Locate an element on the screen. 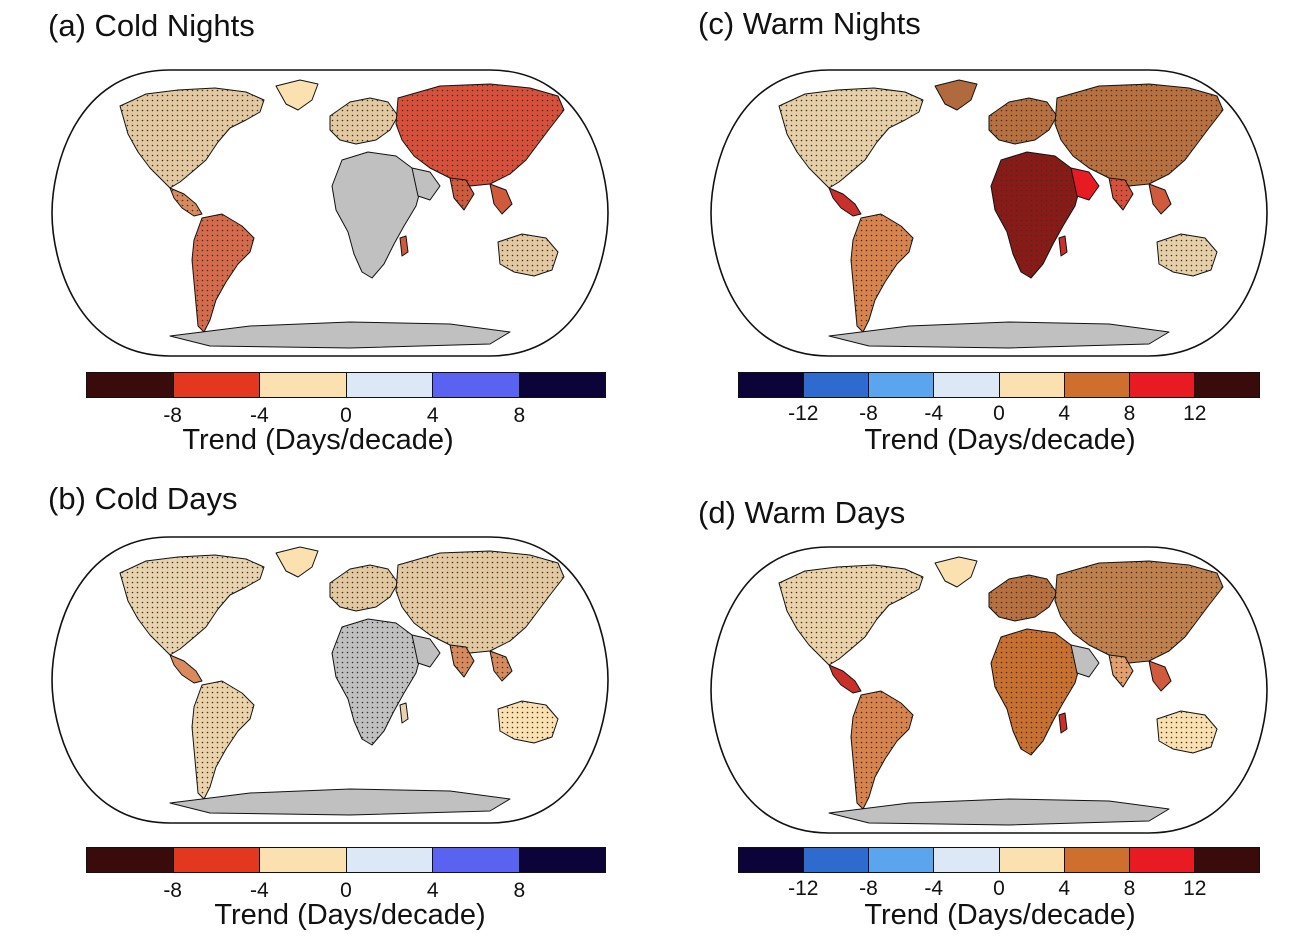 The image size is (1307, 950). colorbar-ticks: -12 -8 -4 0 4 8 12 is located at coordinates (999, 889).